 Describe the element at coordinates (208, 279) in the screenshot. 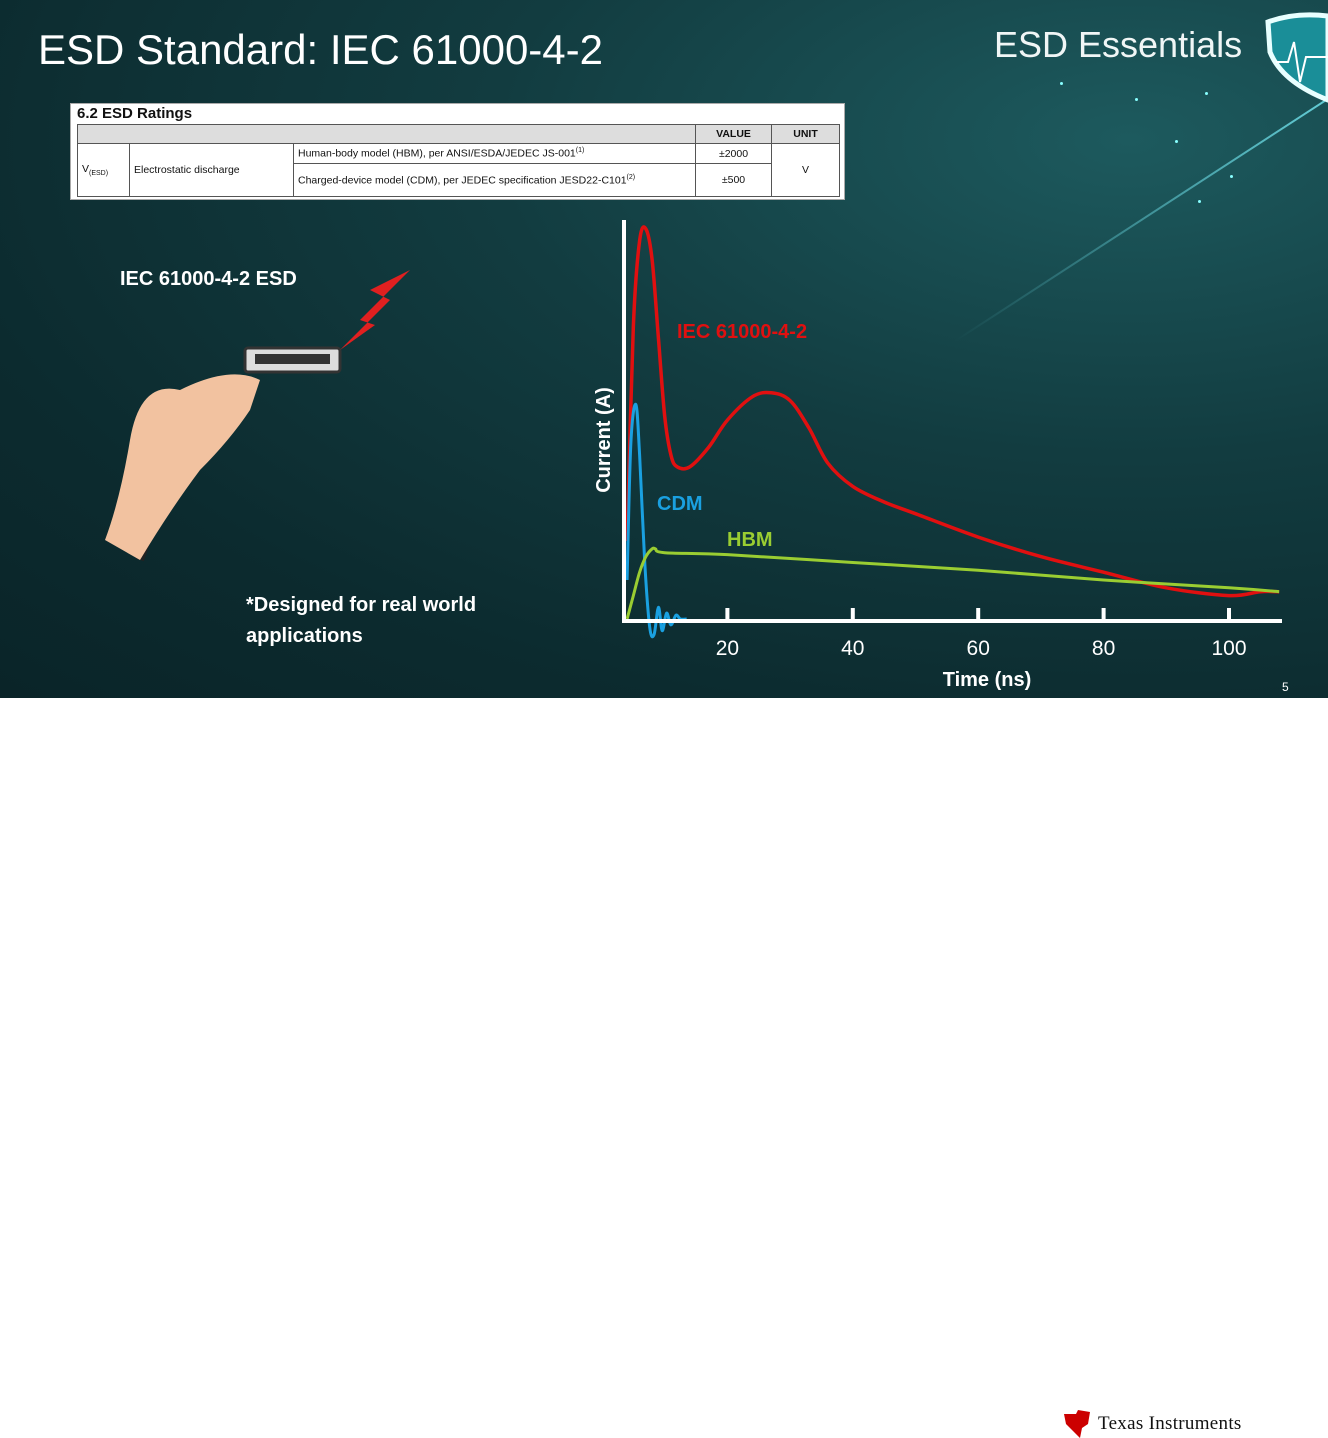

I see `iec-label: IEC 61000-4-2 ESD` at that location.